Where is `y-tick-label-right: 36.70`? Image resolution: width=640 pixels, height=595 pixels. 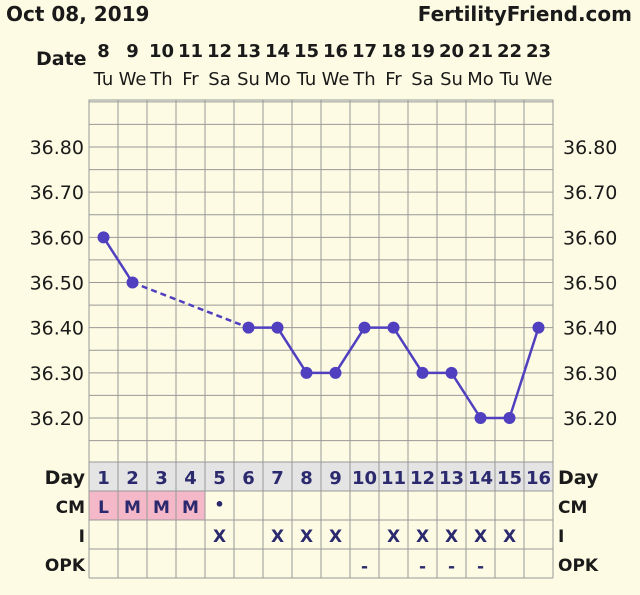 y-tick-label-right: 36.70 is located at coordinates (590, 193).